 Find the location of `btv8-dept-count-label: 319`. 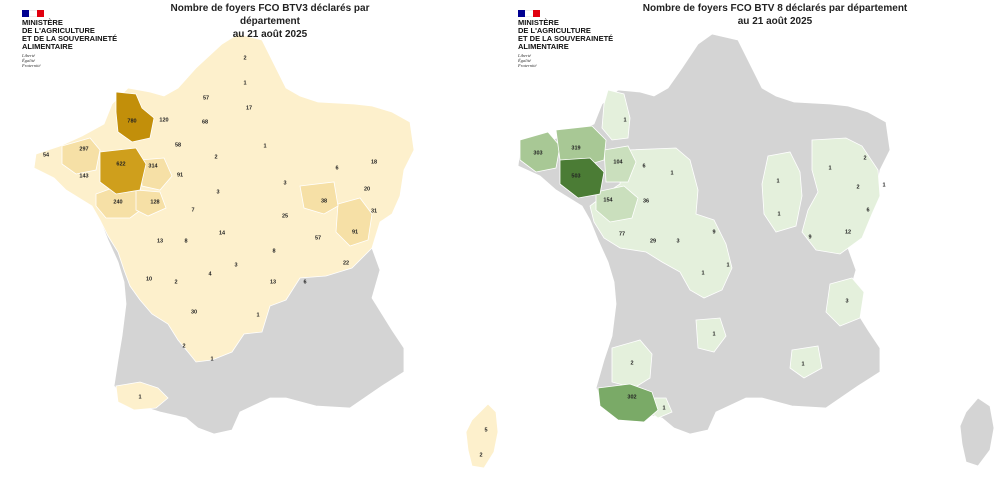

btv8-dept-count-label: 319 is located at coordinates (575, 148).